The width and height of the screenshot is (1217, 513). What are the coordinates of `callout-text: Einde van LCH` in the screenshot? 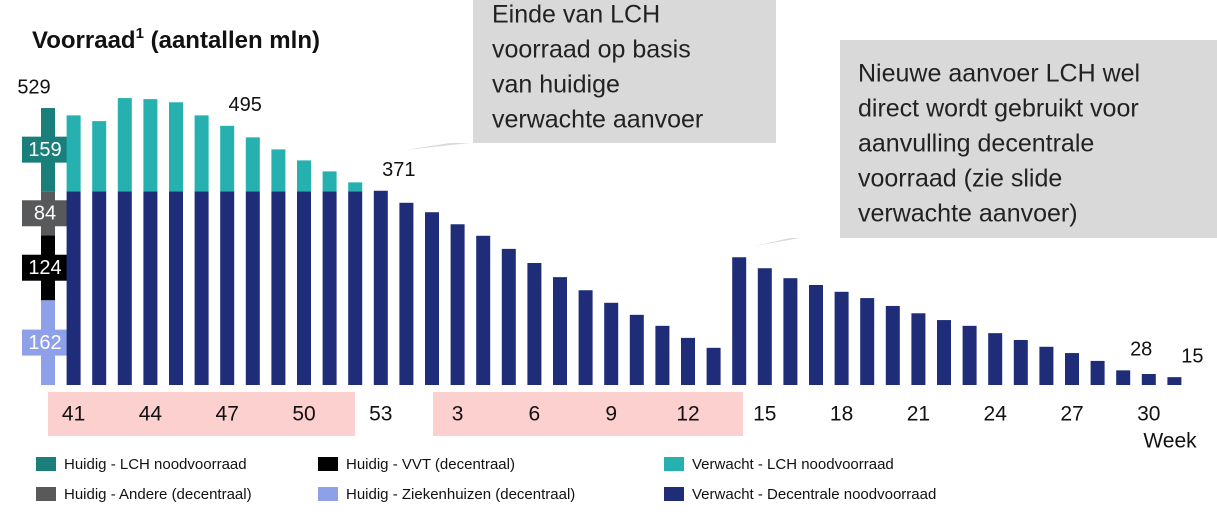 It's located at (576, 15).